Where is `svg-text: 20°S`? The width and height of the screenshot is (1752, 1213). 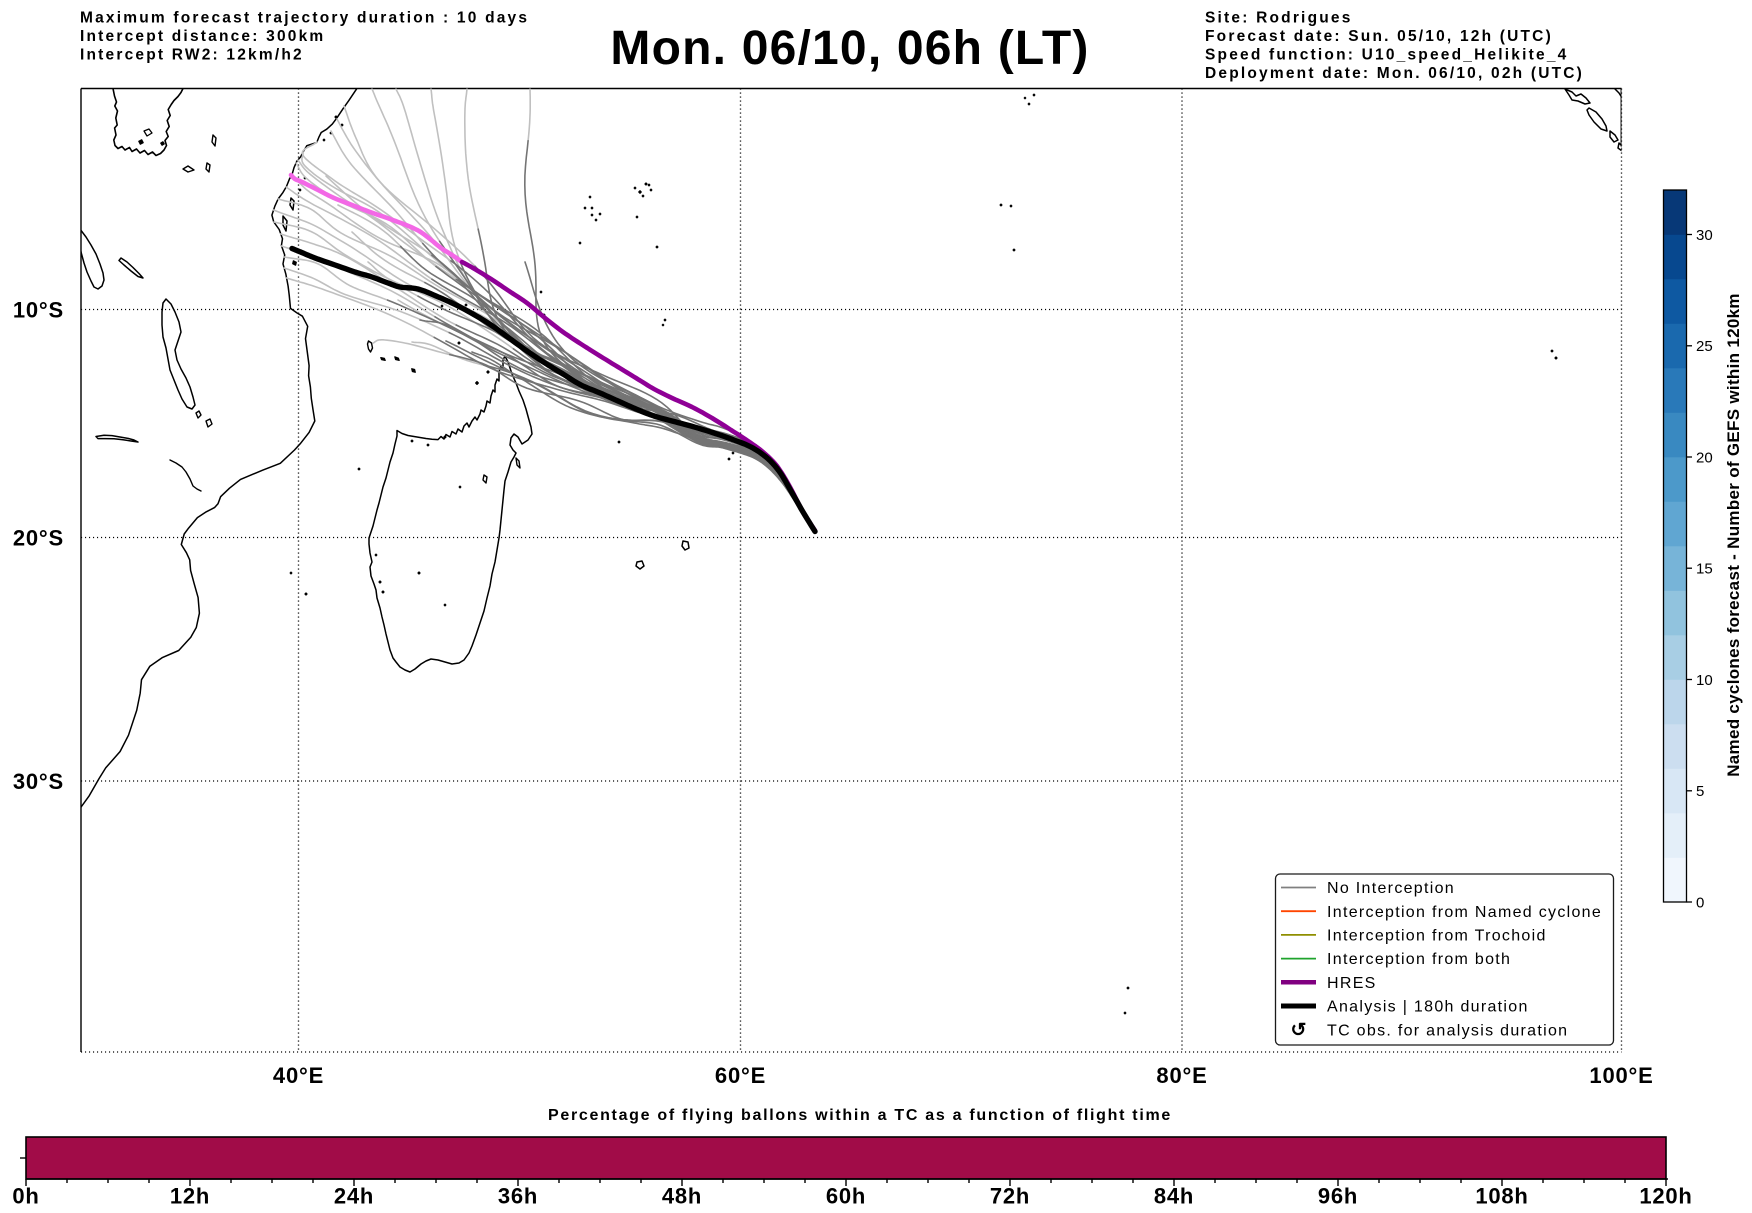
svg-text: 20°S is located at coordinates (38, 538).